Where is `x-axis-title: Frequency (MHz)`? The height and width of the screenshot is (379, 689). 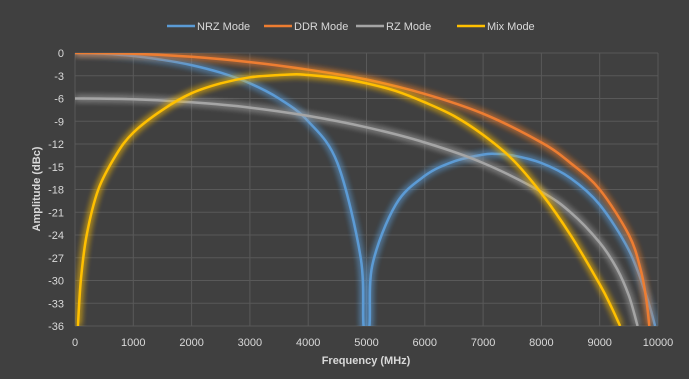 x-axis-title: Frequency (MHz) is located at coordinates (366, 361).